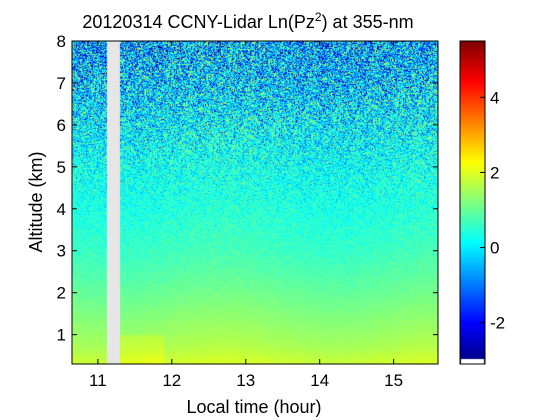  Describe the element at coordinates (98, 380) in the screenshot. I see `x-tick-label: 11` at that location.